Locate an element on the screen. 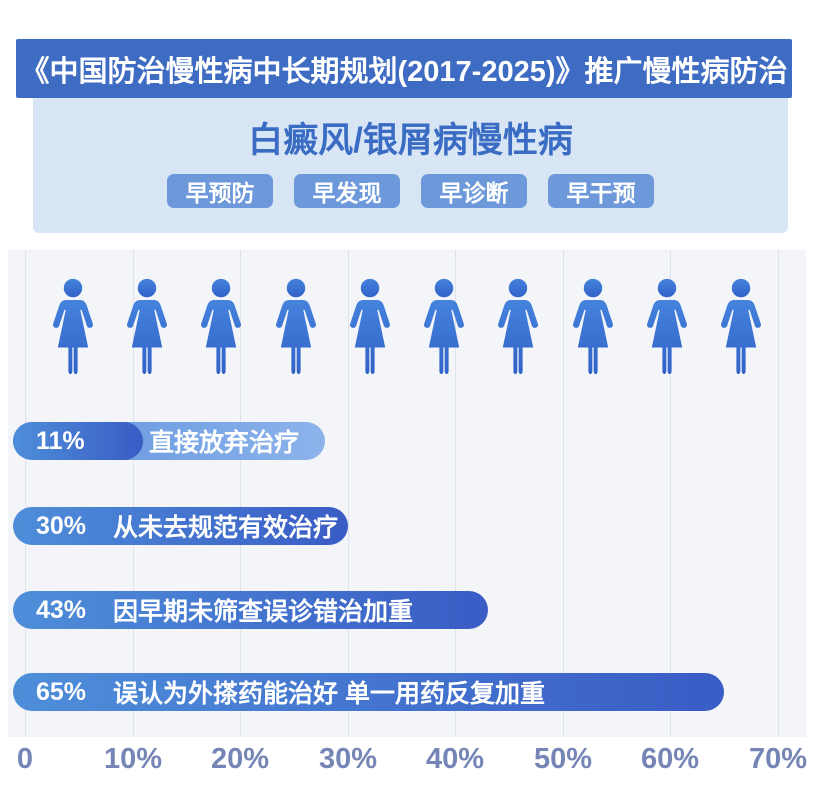 The height and width of the screenshot is (800, 820). tag-button-row: 早预防 早发现 早诊断 早干预 is located at coordinates (410, 191).